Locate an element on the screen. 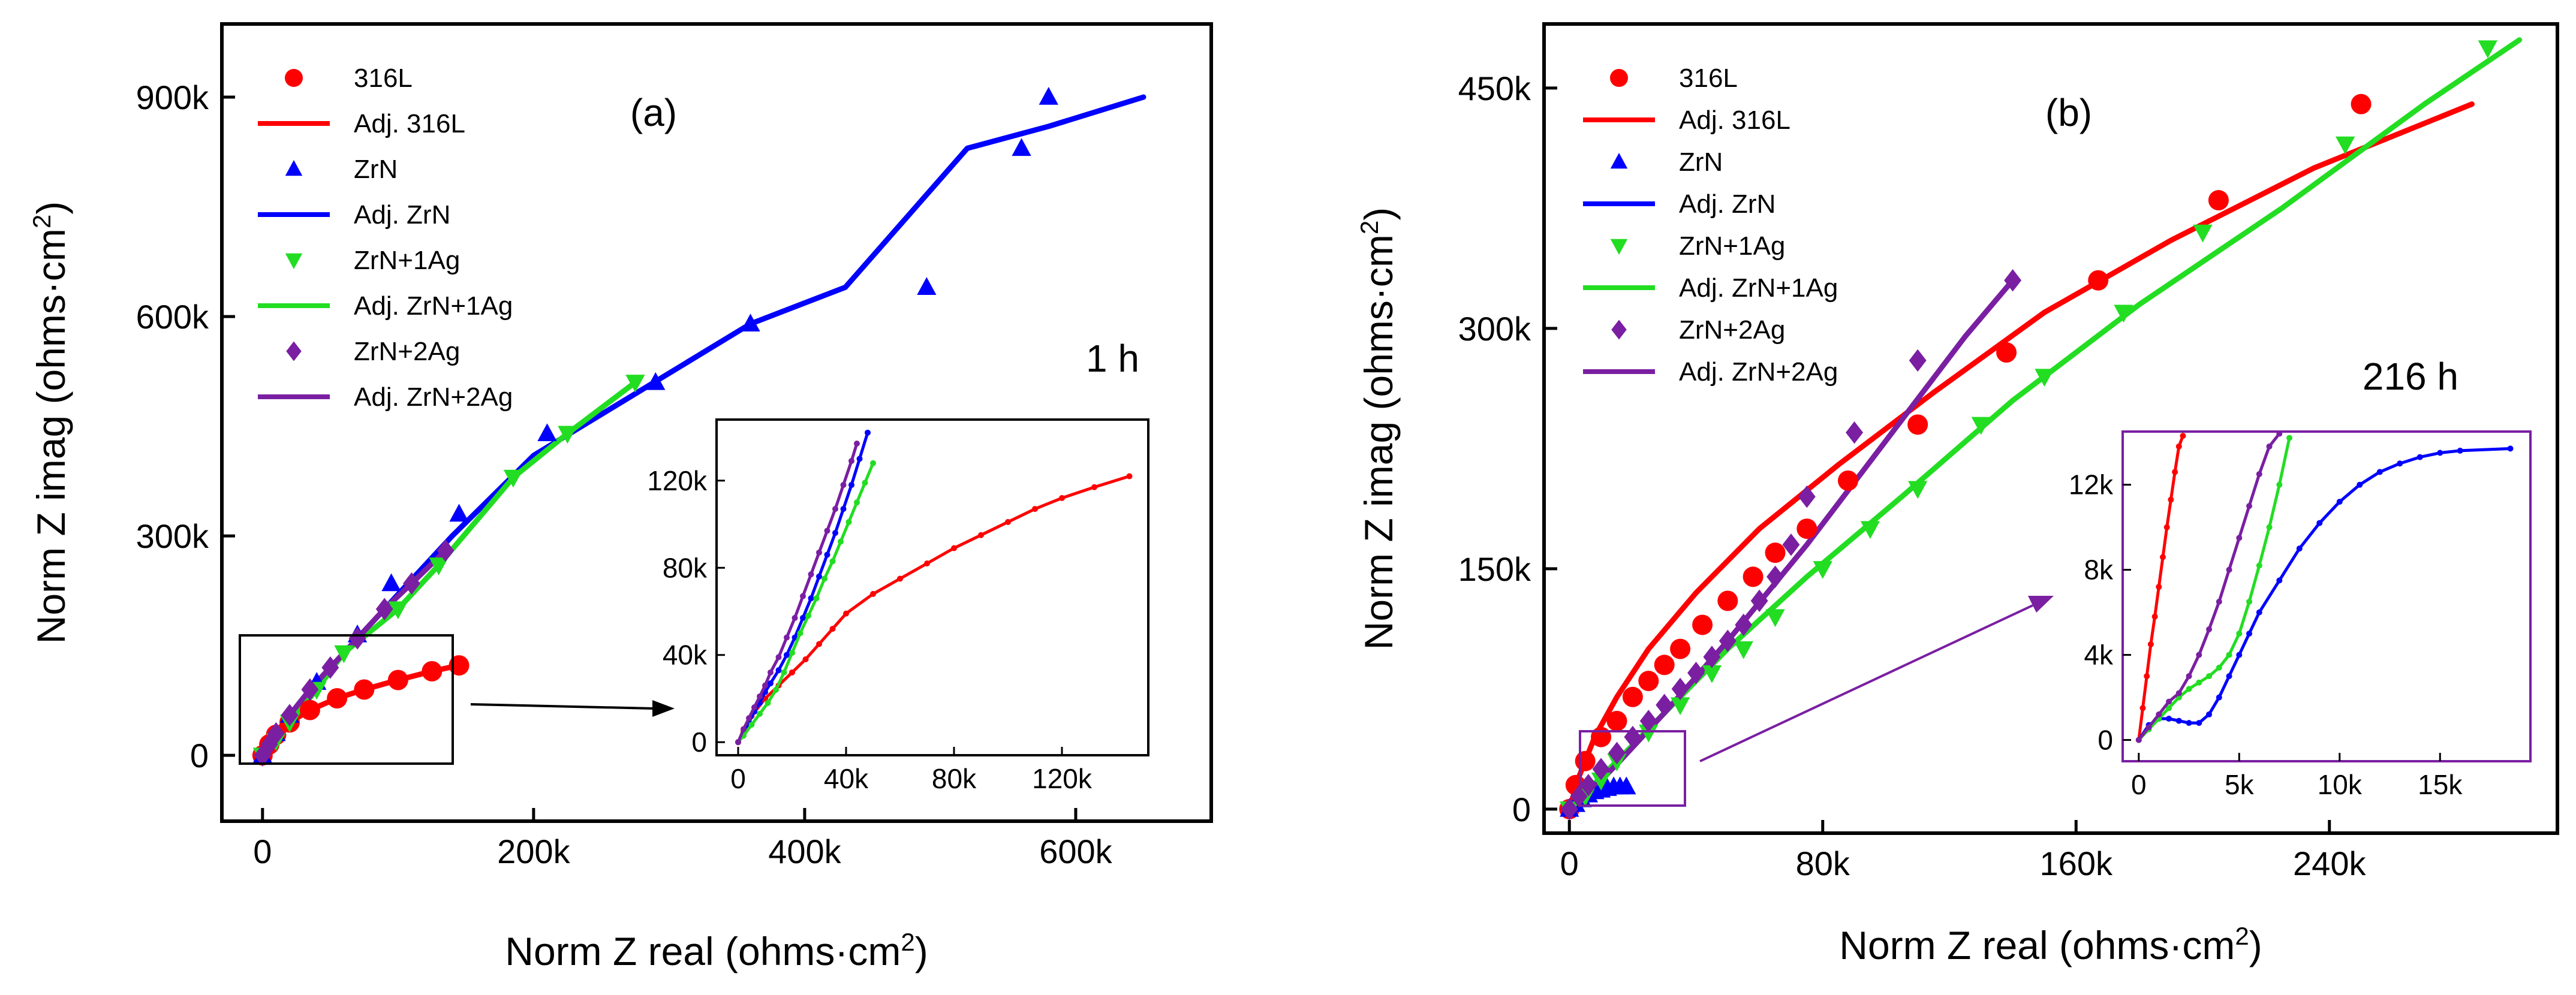 The width and height of the screenshot is (2576, 995). legend-marker-zrn is located at coordinates (294, 168).